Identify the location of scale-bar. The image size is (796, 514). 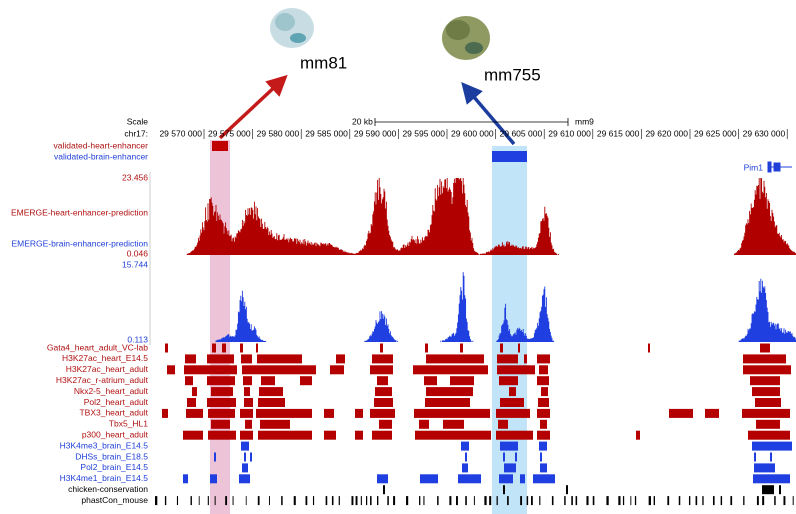
(471, 122).